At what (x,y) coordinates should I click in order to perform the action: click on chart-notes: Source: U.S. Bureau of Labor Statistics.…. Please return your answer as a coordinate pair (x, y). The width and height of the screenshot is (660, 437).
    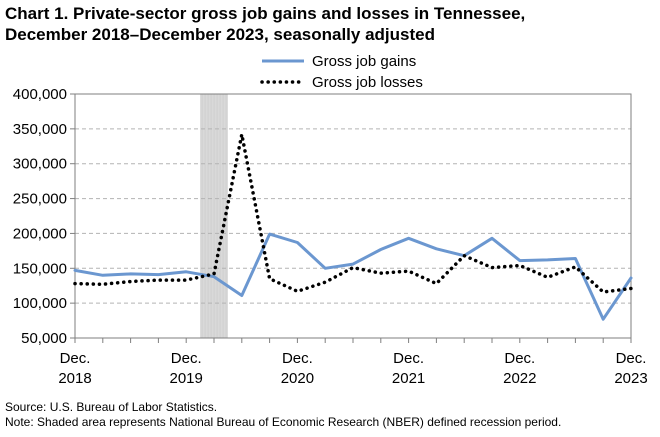
    Looking at the image, I should click on (283, 415).